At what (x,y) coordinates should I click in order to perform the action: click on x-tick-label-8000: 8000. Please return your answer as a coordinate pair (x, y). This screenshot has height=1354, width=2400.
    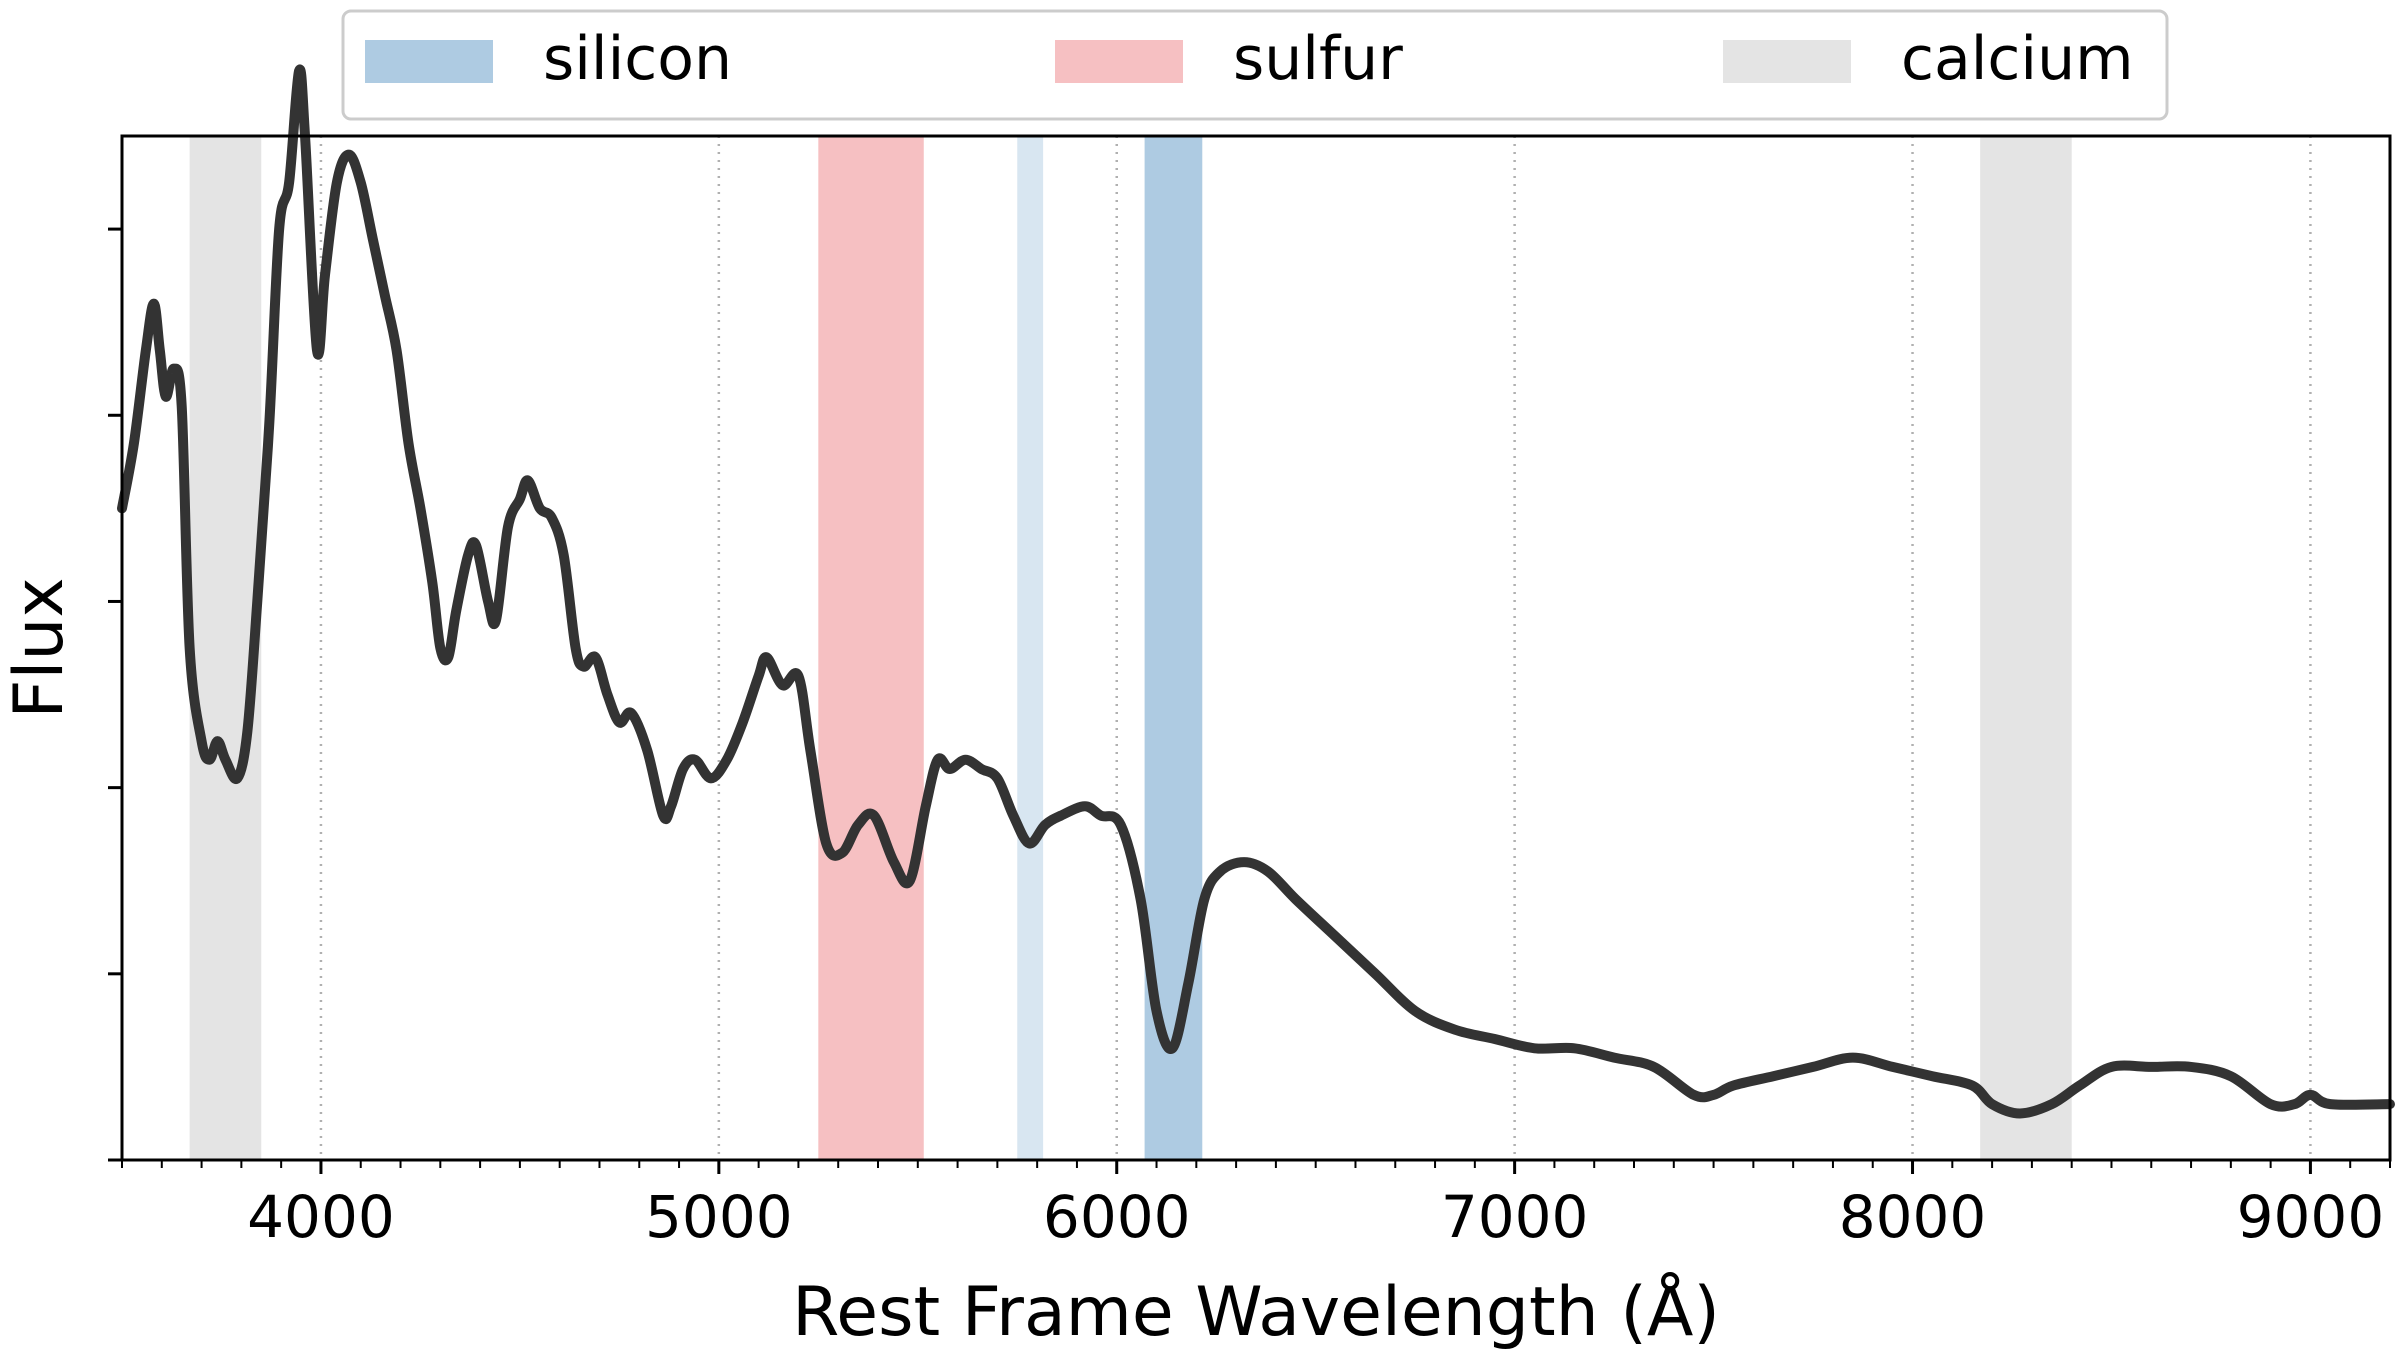
    Looking at the image, I should click on (1913, 1217).